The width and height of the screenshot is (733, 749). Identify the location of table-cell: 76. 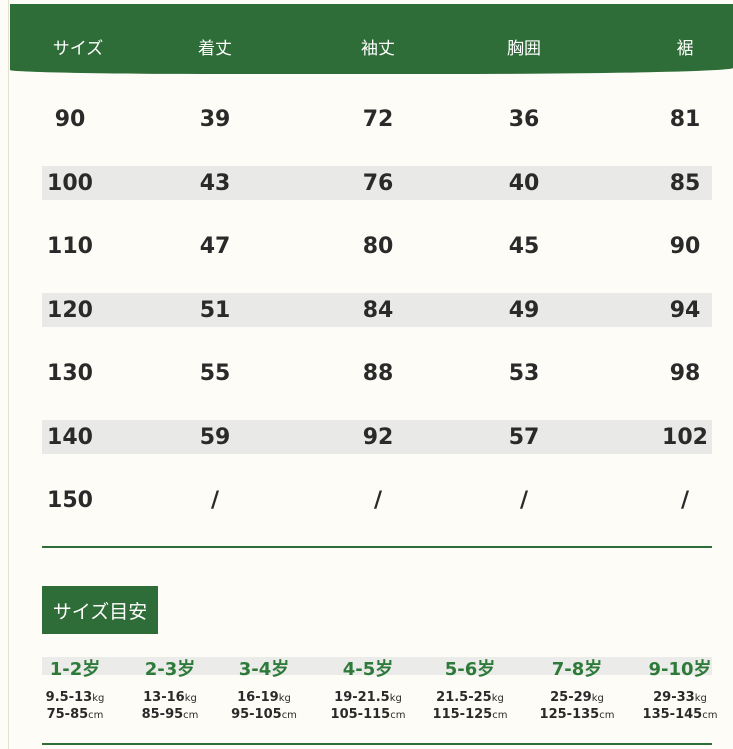
(378, 183).